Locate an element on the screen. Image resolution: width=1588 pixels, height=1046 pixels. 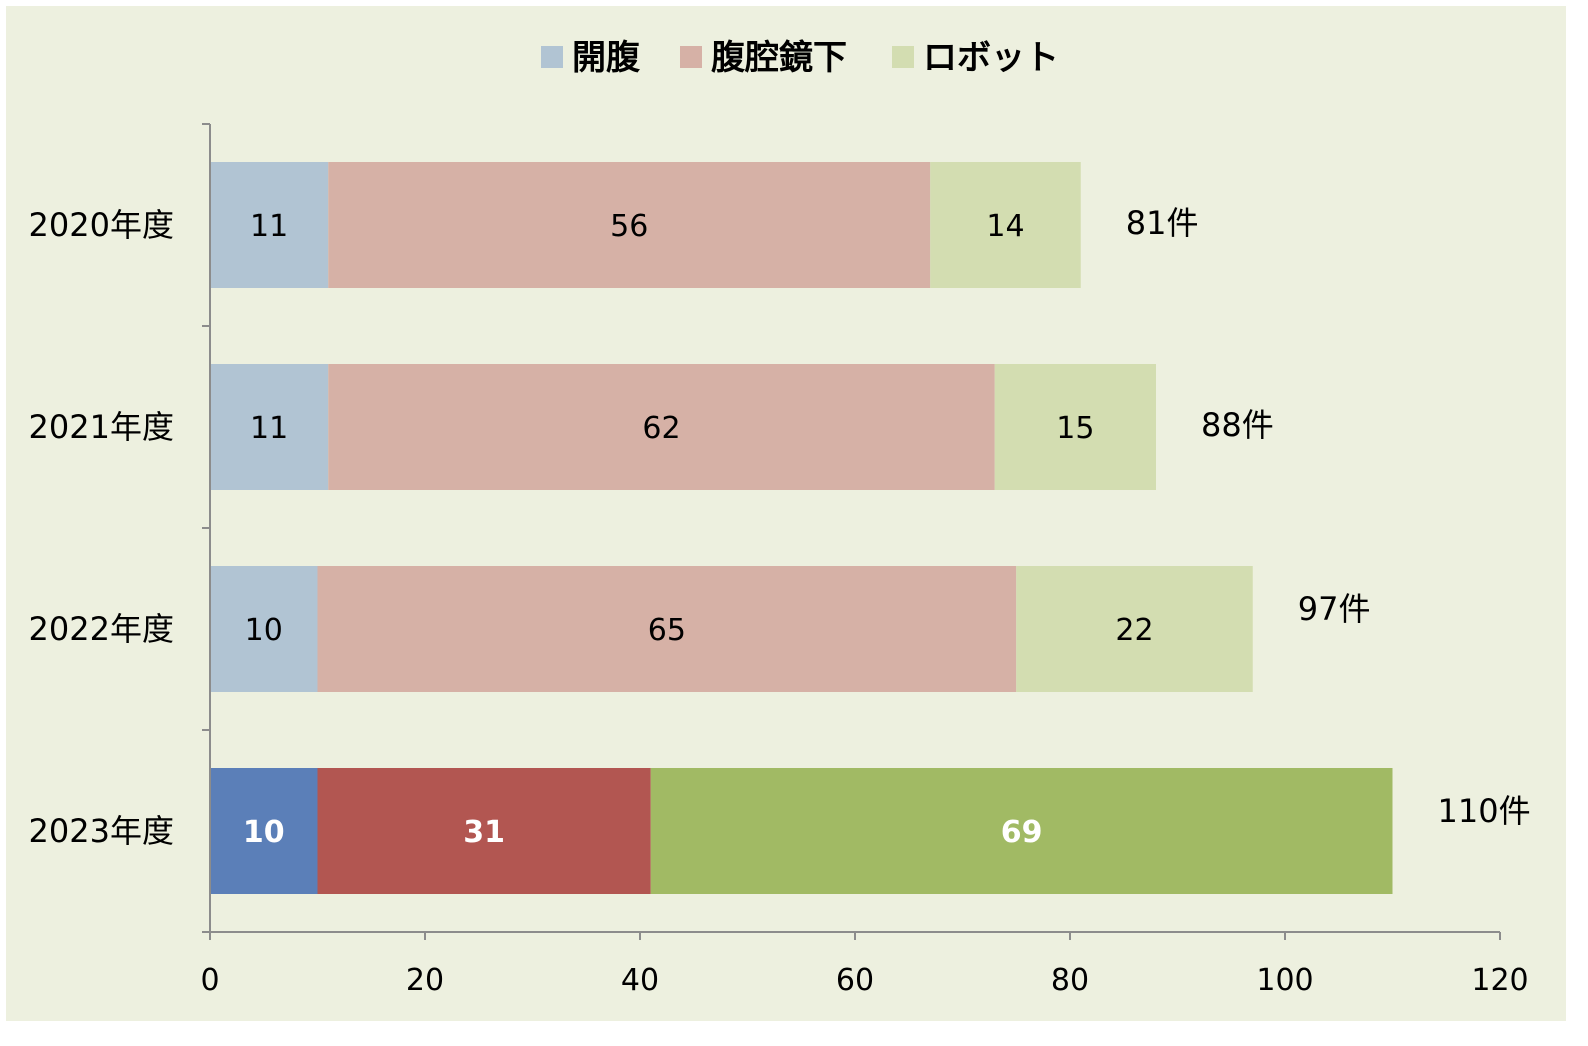
legend-label-1: 腹腔鏡下 is located at coordinates (779, 58).